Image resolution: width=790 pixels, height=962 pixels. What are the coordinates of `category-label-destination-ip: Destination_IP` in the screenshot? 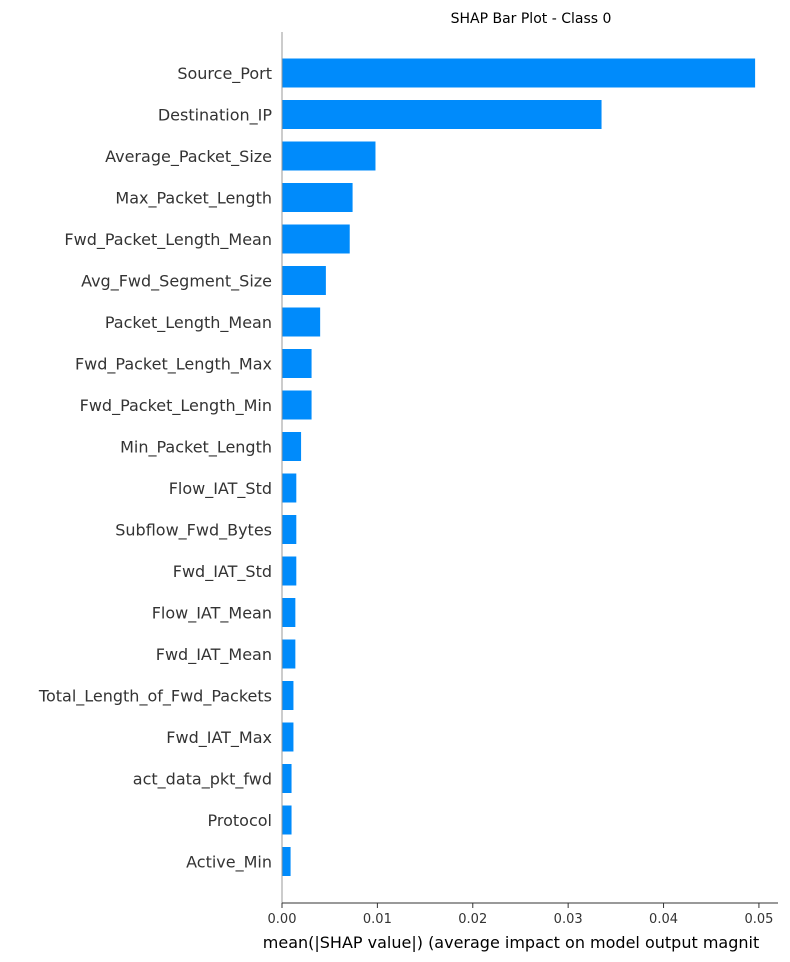 It's located at (215, 116).